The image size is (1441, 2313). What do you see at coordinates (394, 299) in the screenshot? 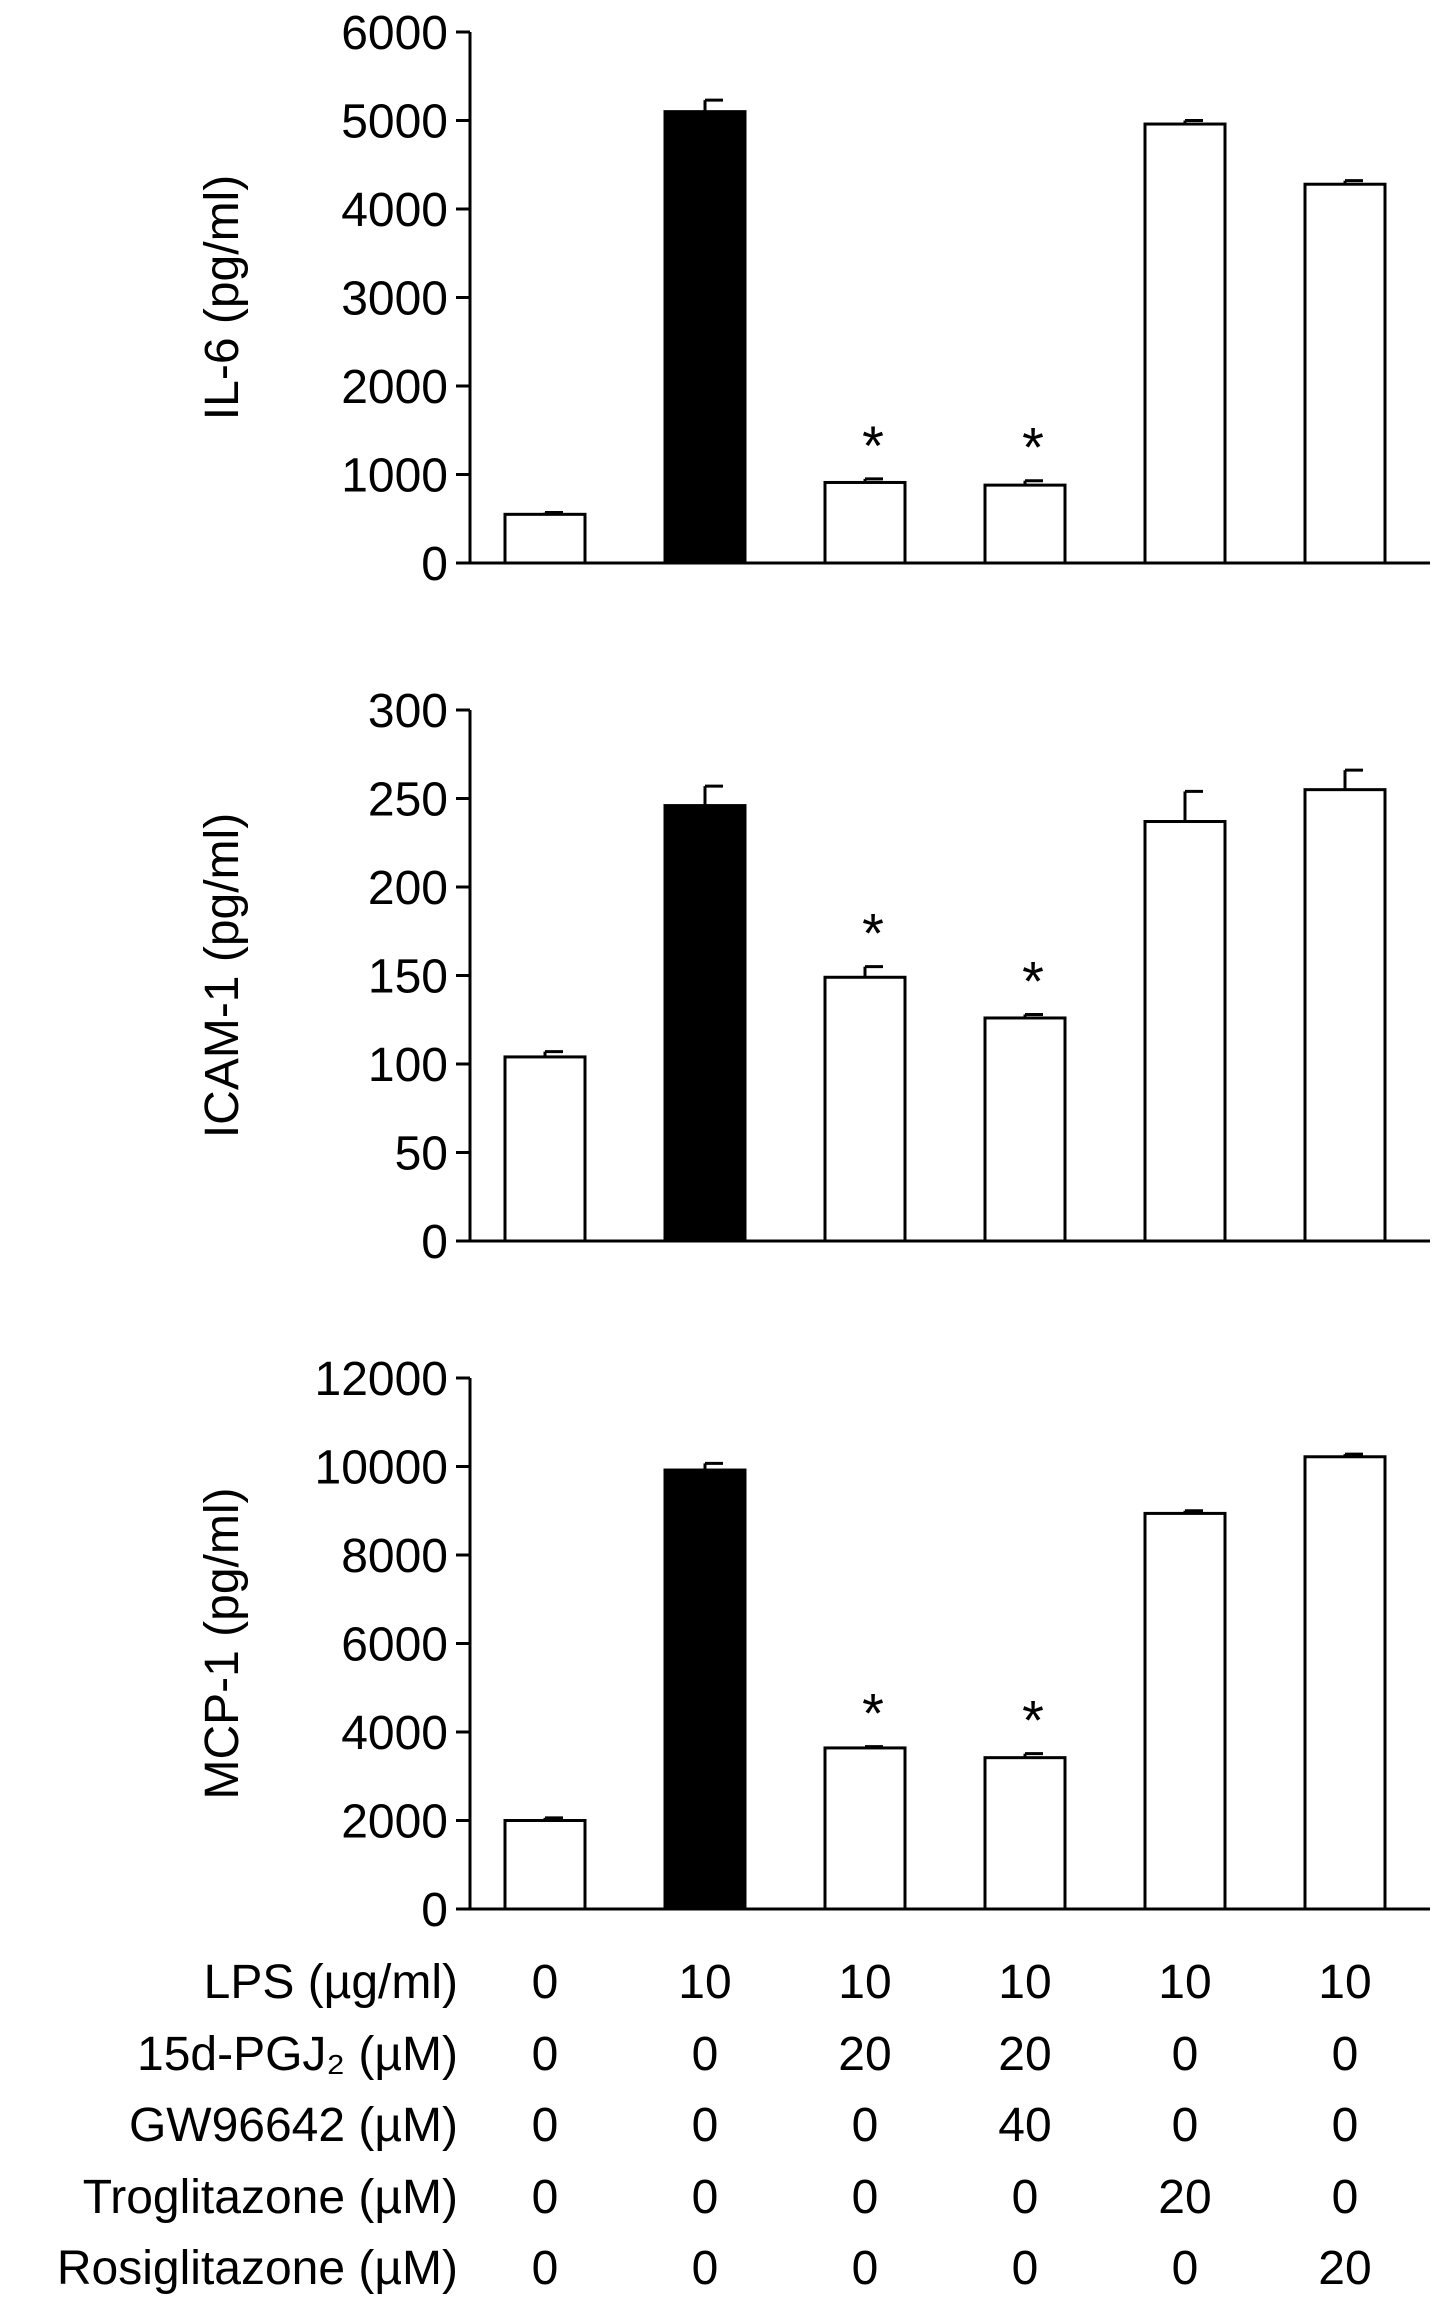
I see `y-tick-label: 3000` at bounding box center [394, 299].